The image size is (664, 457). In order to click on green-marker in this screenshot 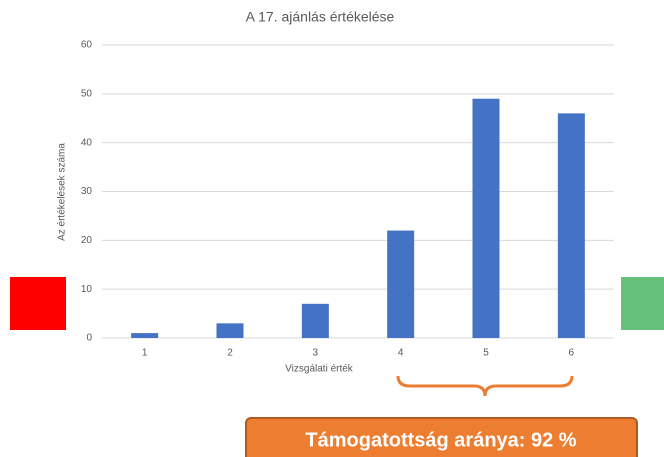, I will do `click(642, 303)`.